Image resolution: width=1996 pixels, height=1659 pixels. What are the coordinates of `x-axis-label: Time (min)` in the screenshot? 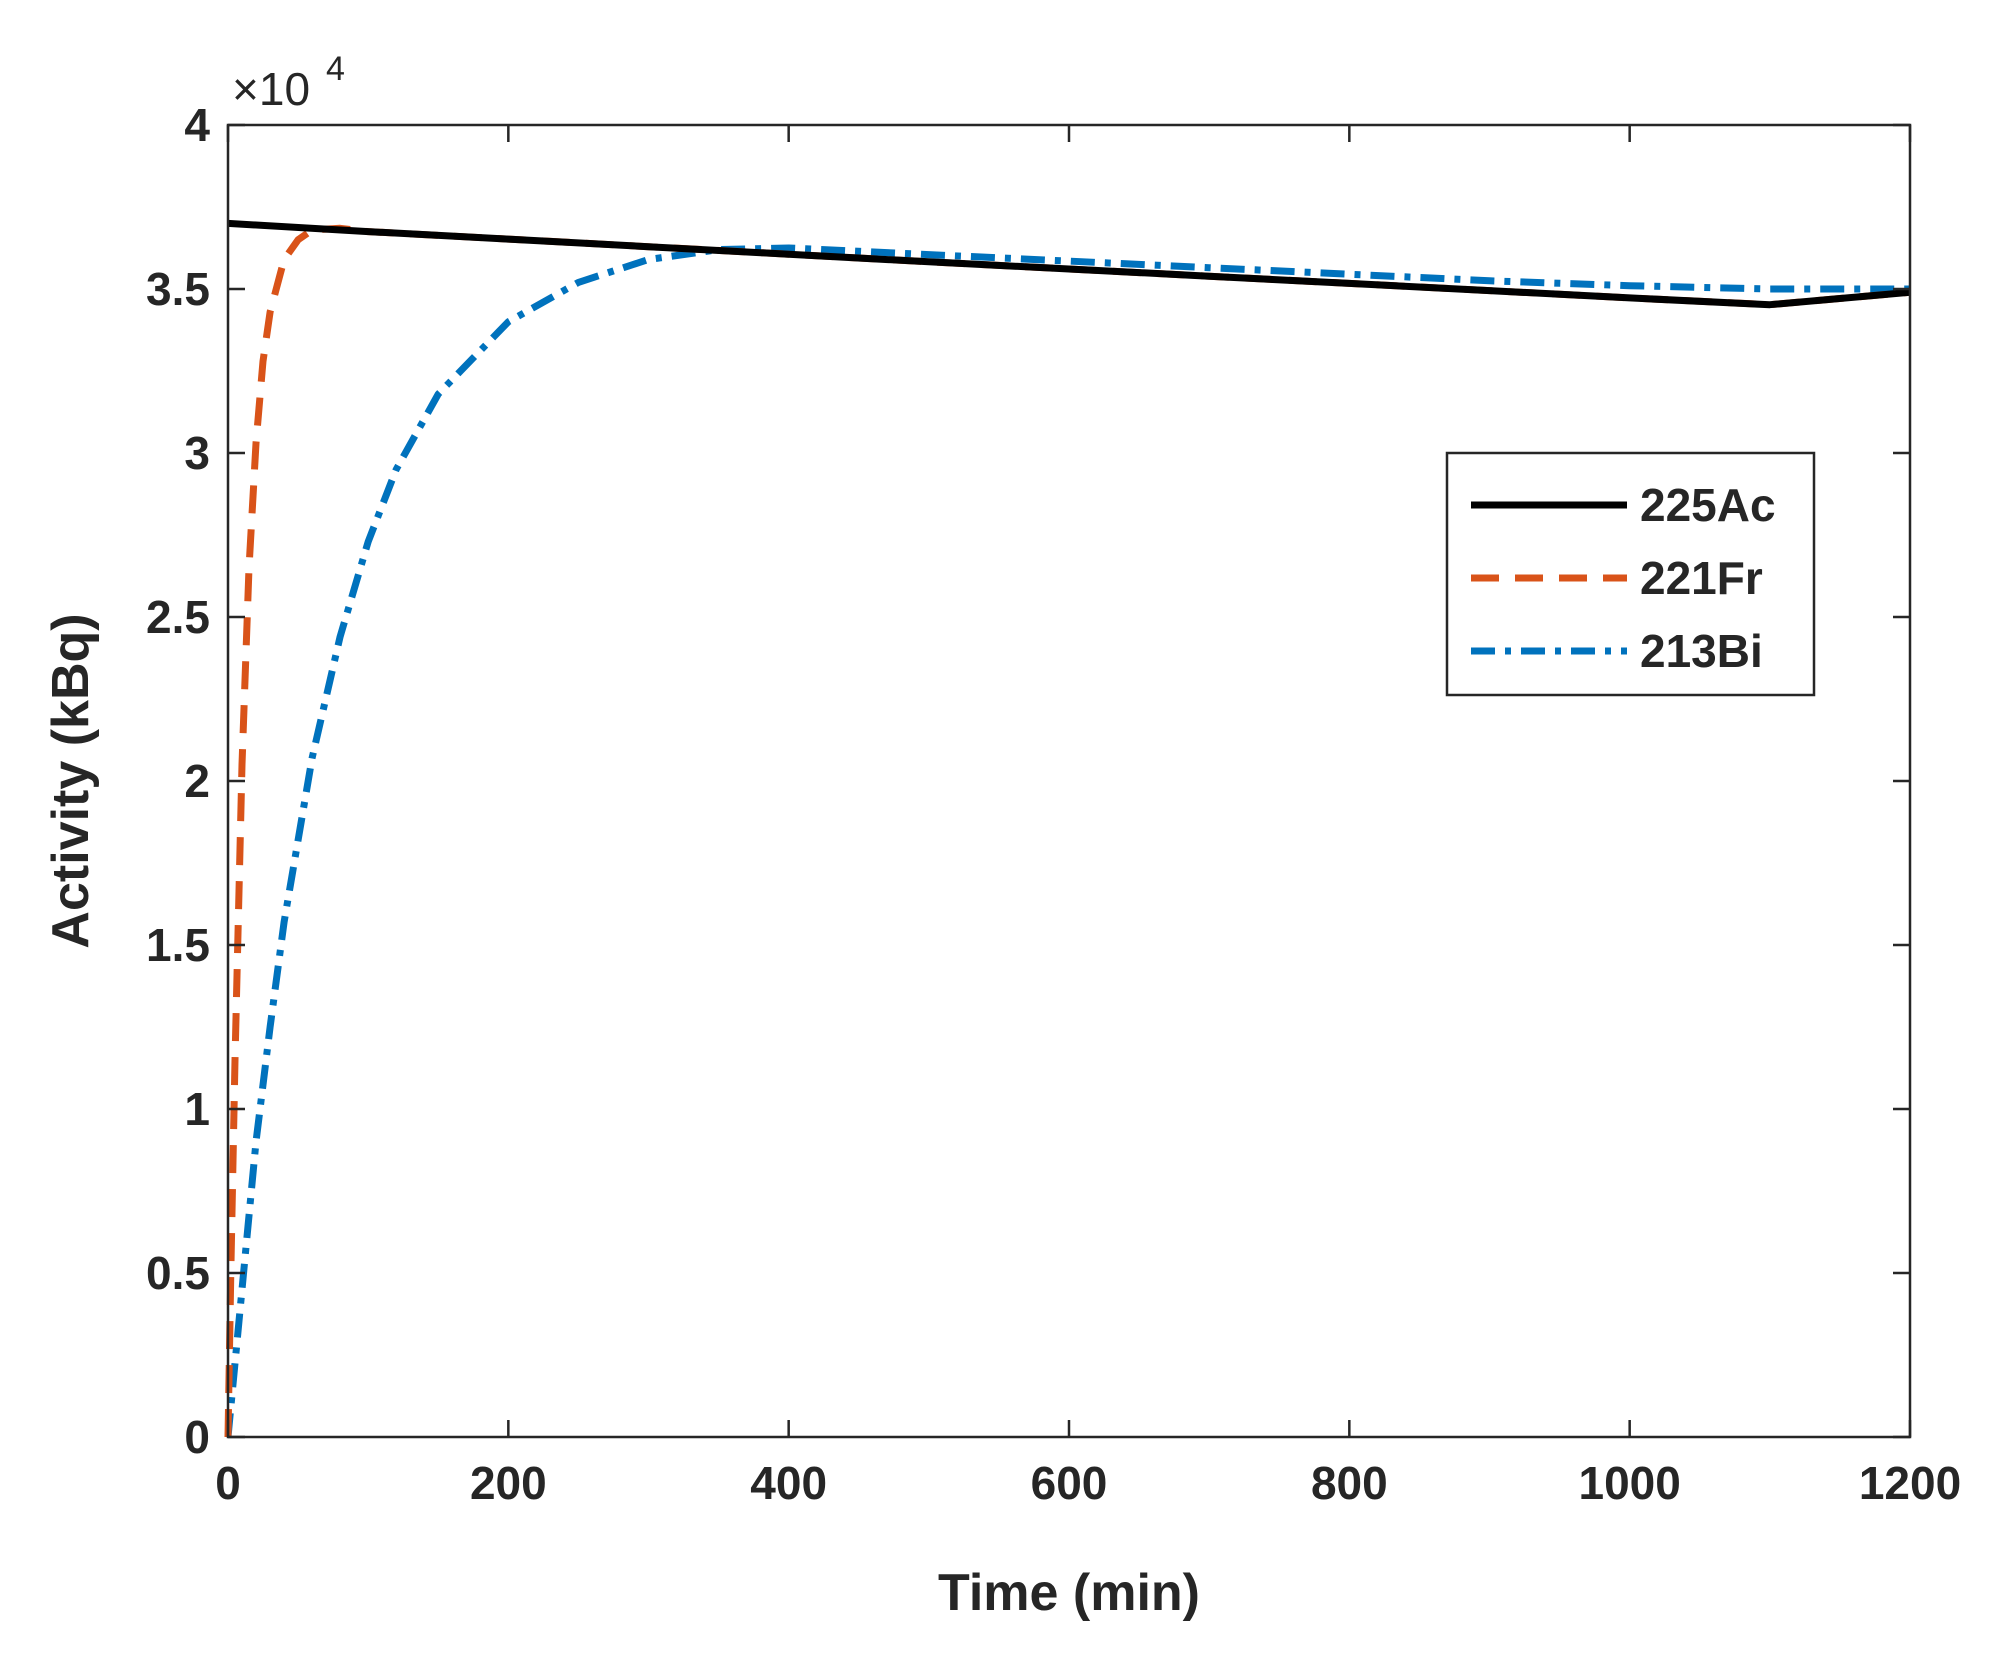 It's located at (1069, 1593).